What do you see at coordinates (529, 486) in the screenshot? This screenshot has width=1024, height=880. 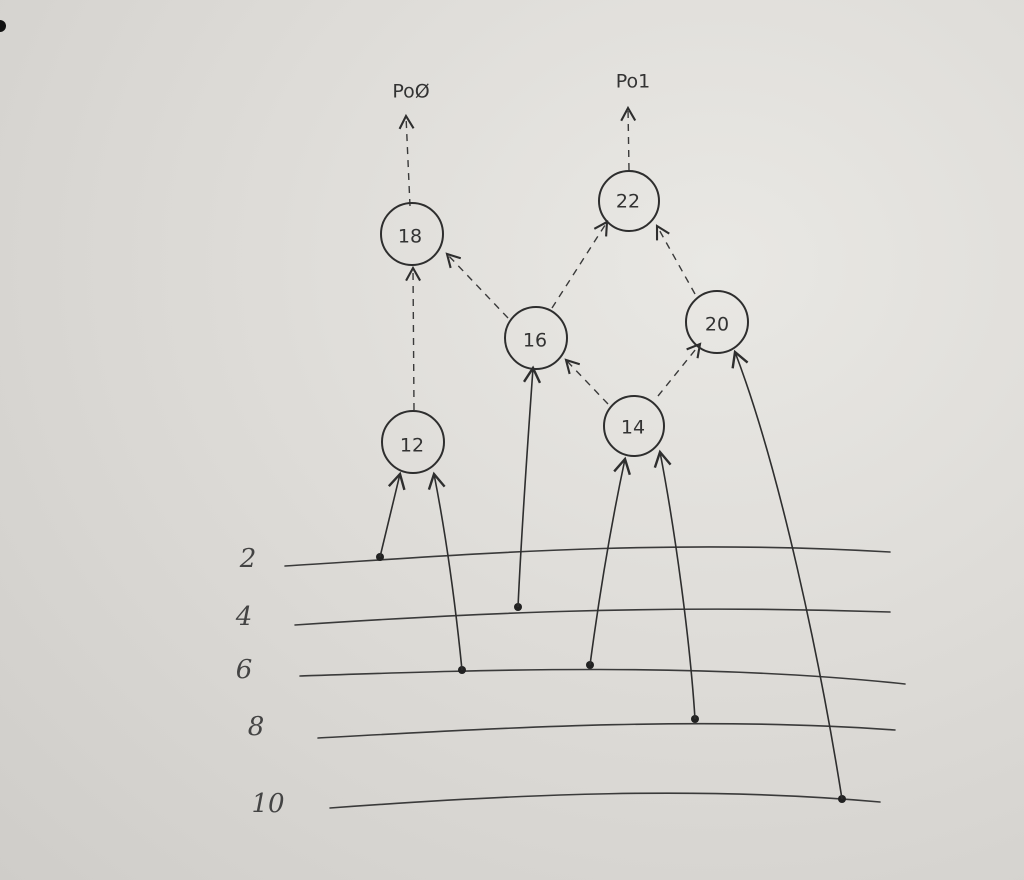 I see `edge-in4-to-n16` at bounding box center [529, 486].